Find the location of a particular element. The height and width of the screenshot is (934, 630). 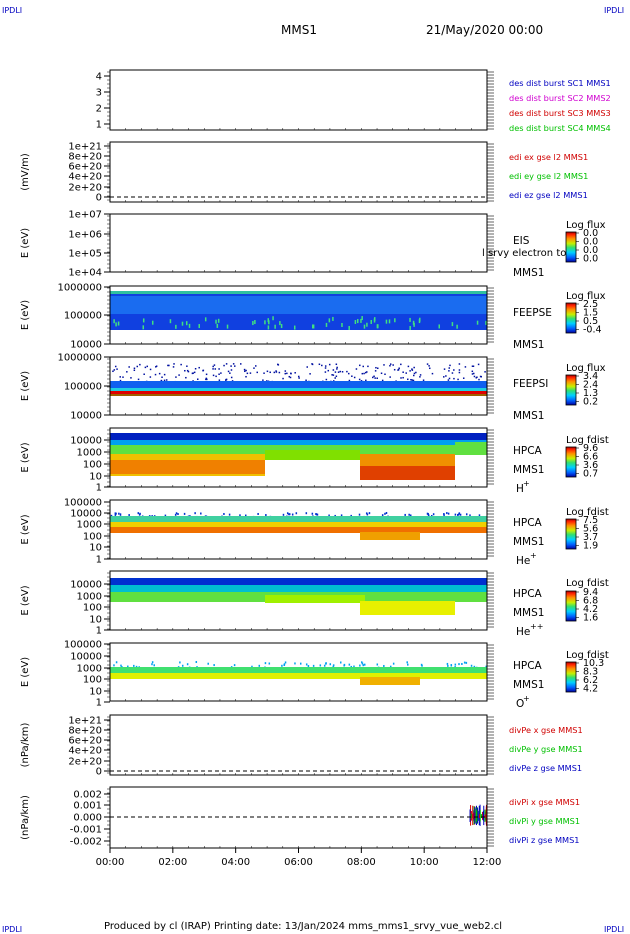

x-tick-label: 00:00 is located at coordinates (110, 862).